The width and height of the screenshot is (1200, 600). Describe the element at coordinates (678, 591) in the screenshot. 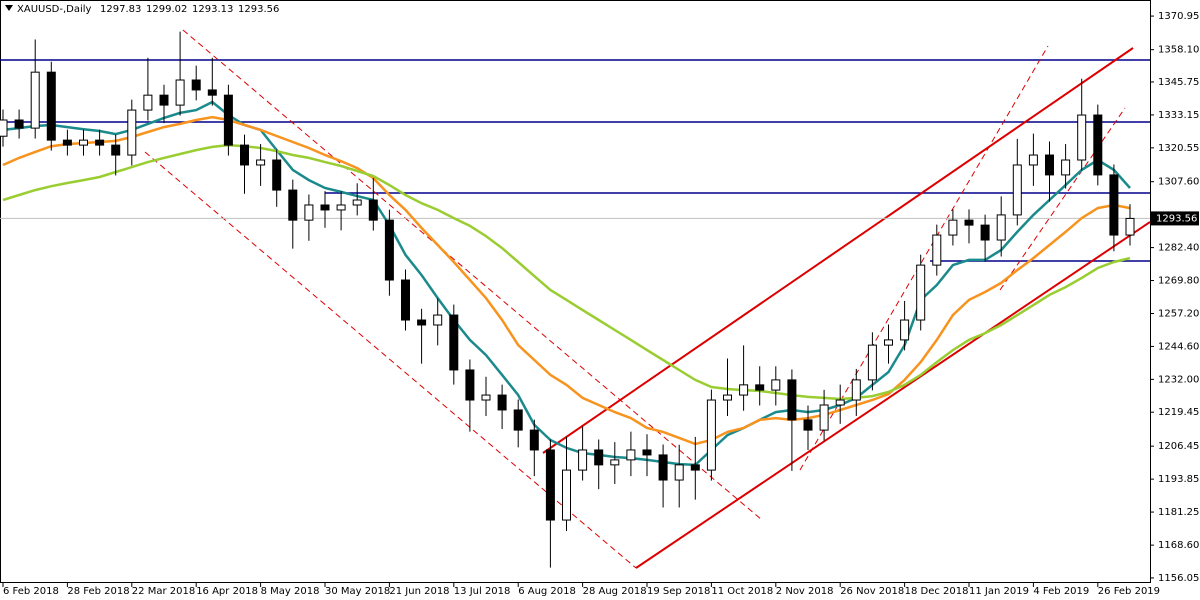

I see `x-tick-label: 19 Sep 2018` at that location.